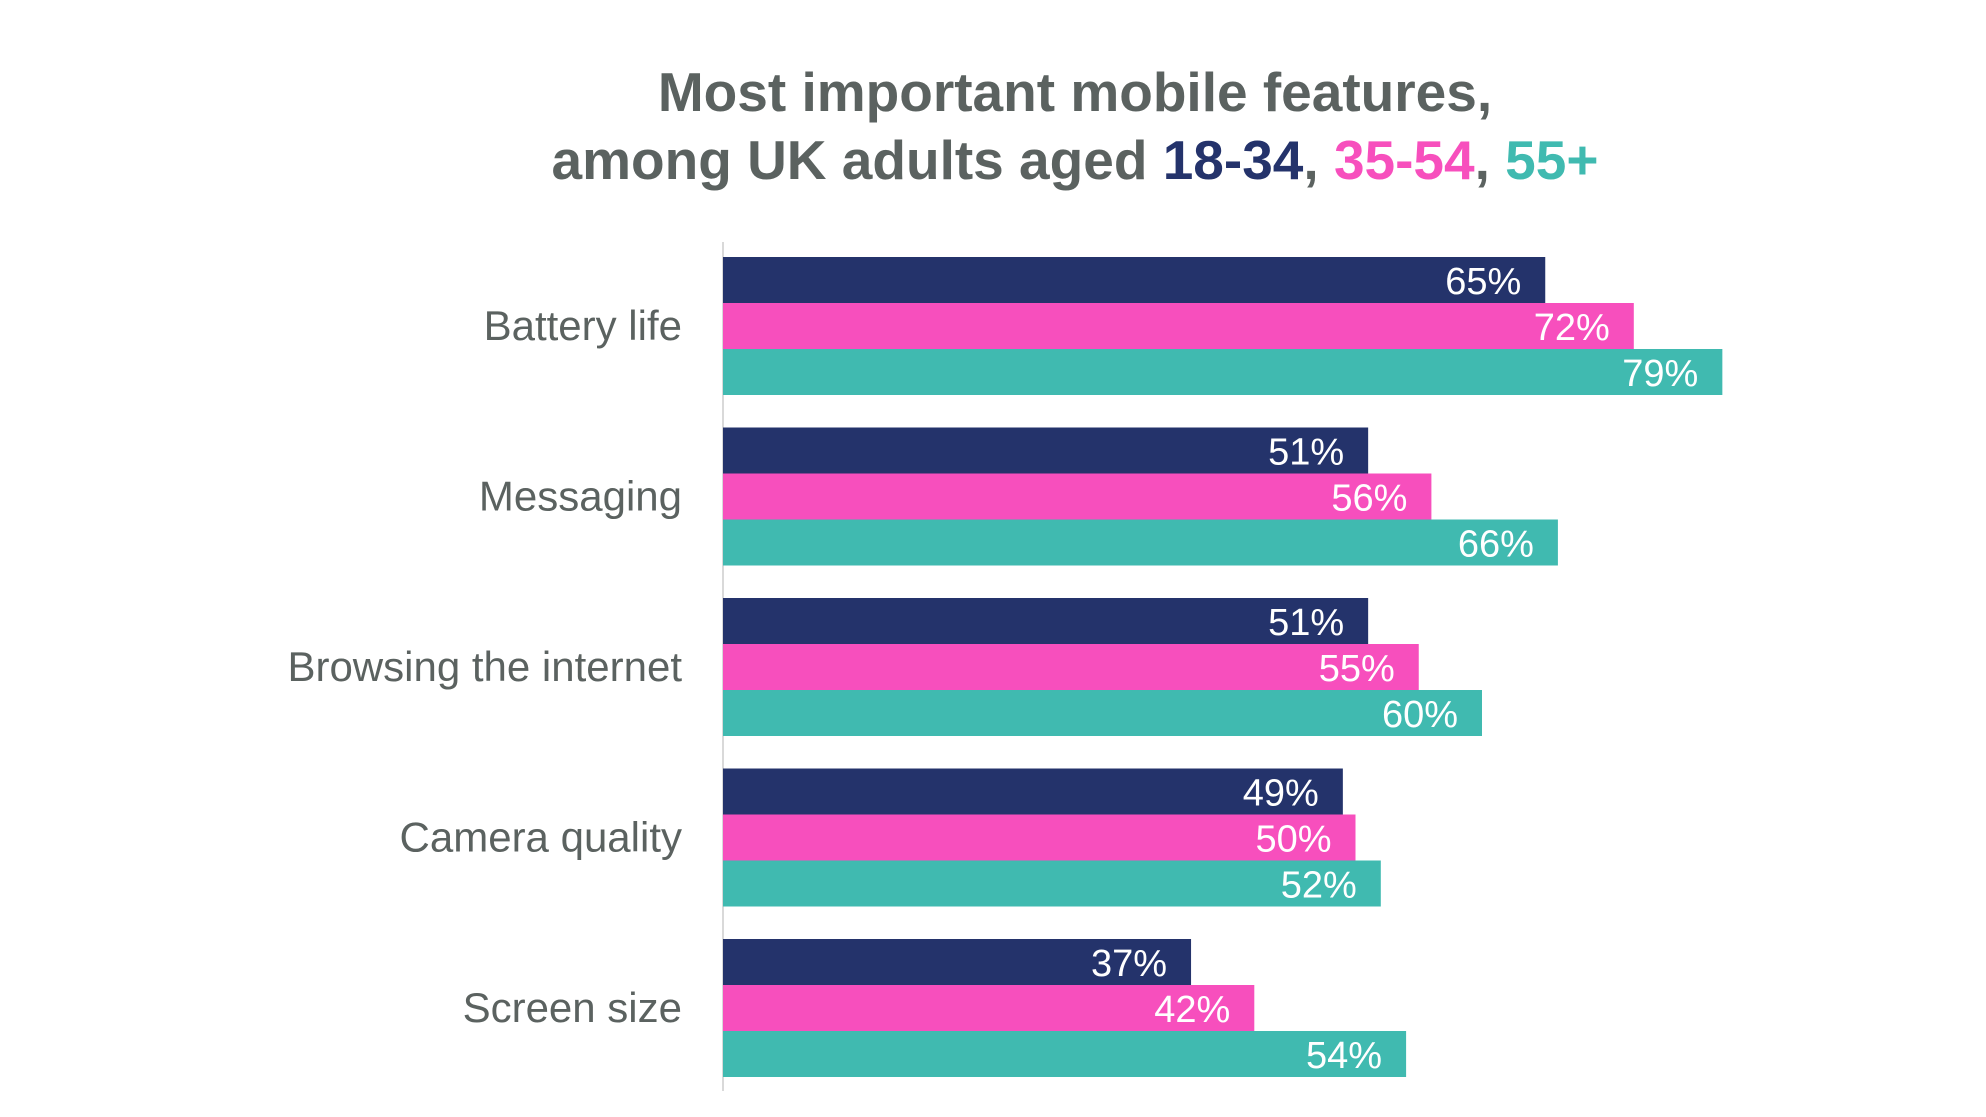 This screenshot has width=1986, height=1117. Describe the element at coordinates (572, 1007) in the screenshot. I see `category-label: Screen size` at that location.